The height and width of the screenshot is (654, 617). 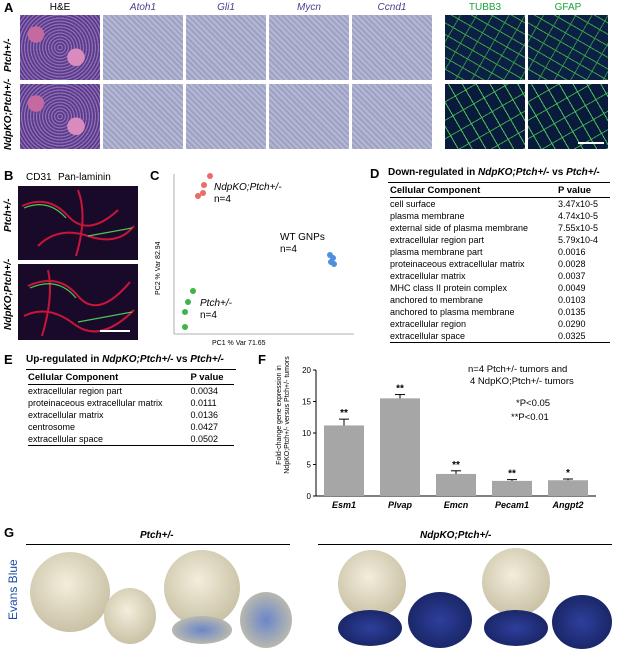 What do you see at coordinates (452, 312) in the screenshot?
I see `go-term: anchored to plasma membrane` at bounding box center [452, 312].